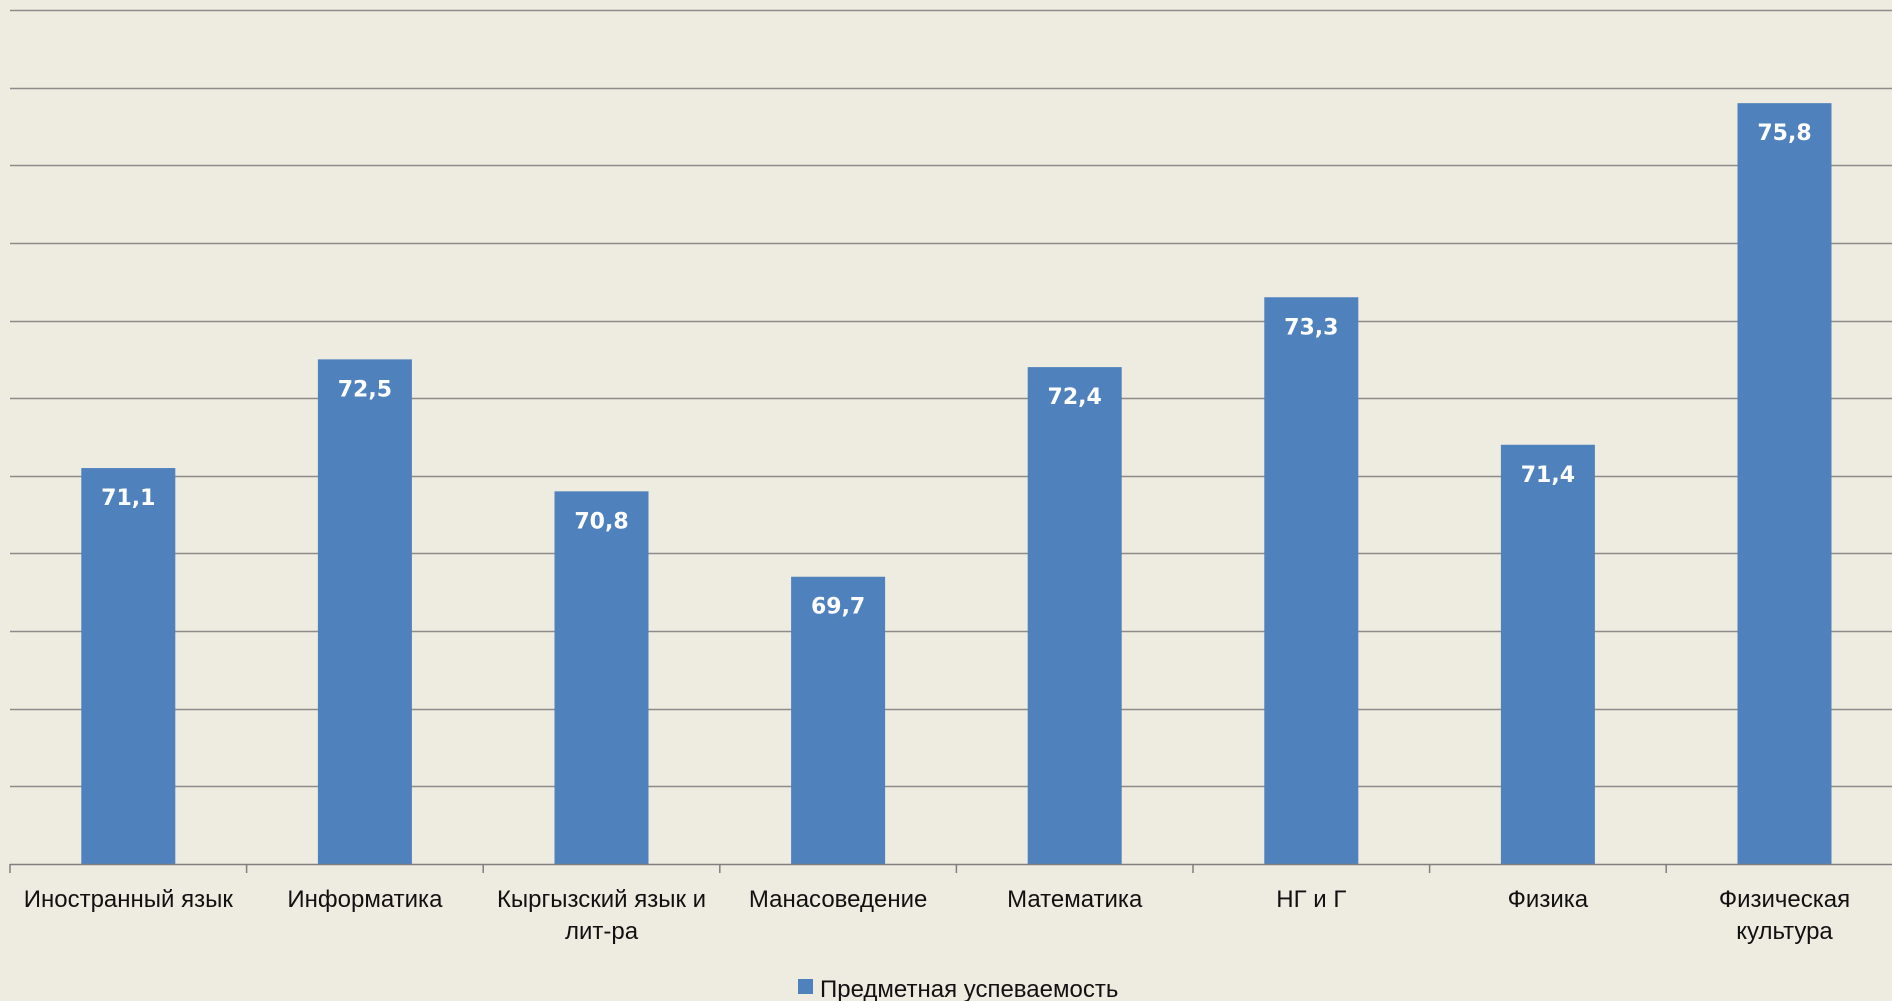 This screenshot has width=1892, height=1001. I want to click on legend: Предметная успеваемость, so click(958, 988).